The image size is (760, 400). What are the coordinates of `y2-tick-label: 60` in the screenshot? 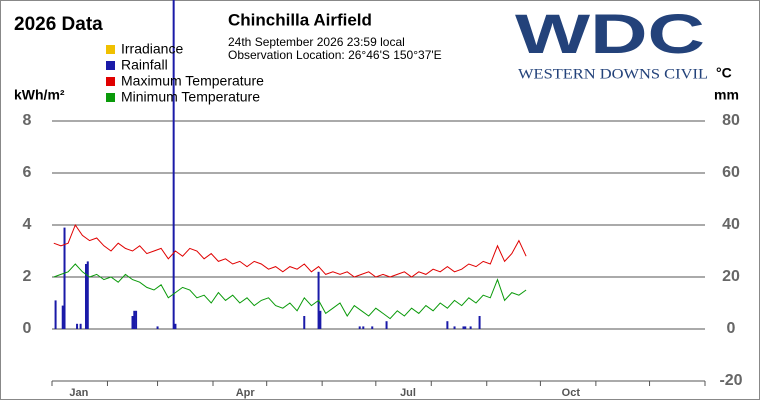 It's located at (731, 172).